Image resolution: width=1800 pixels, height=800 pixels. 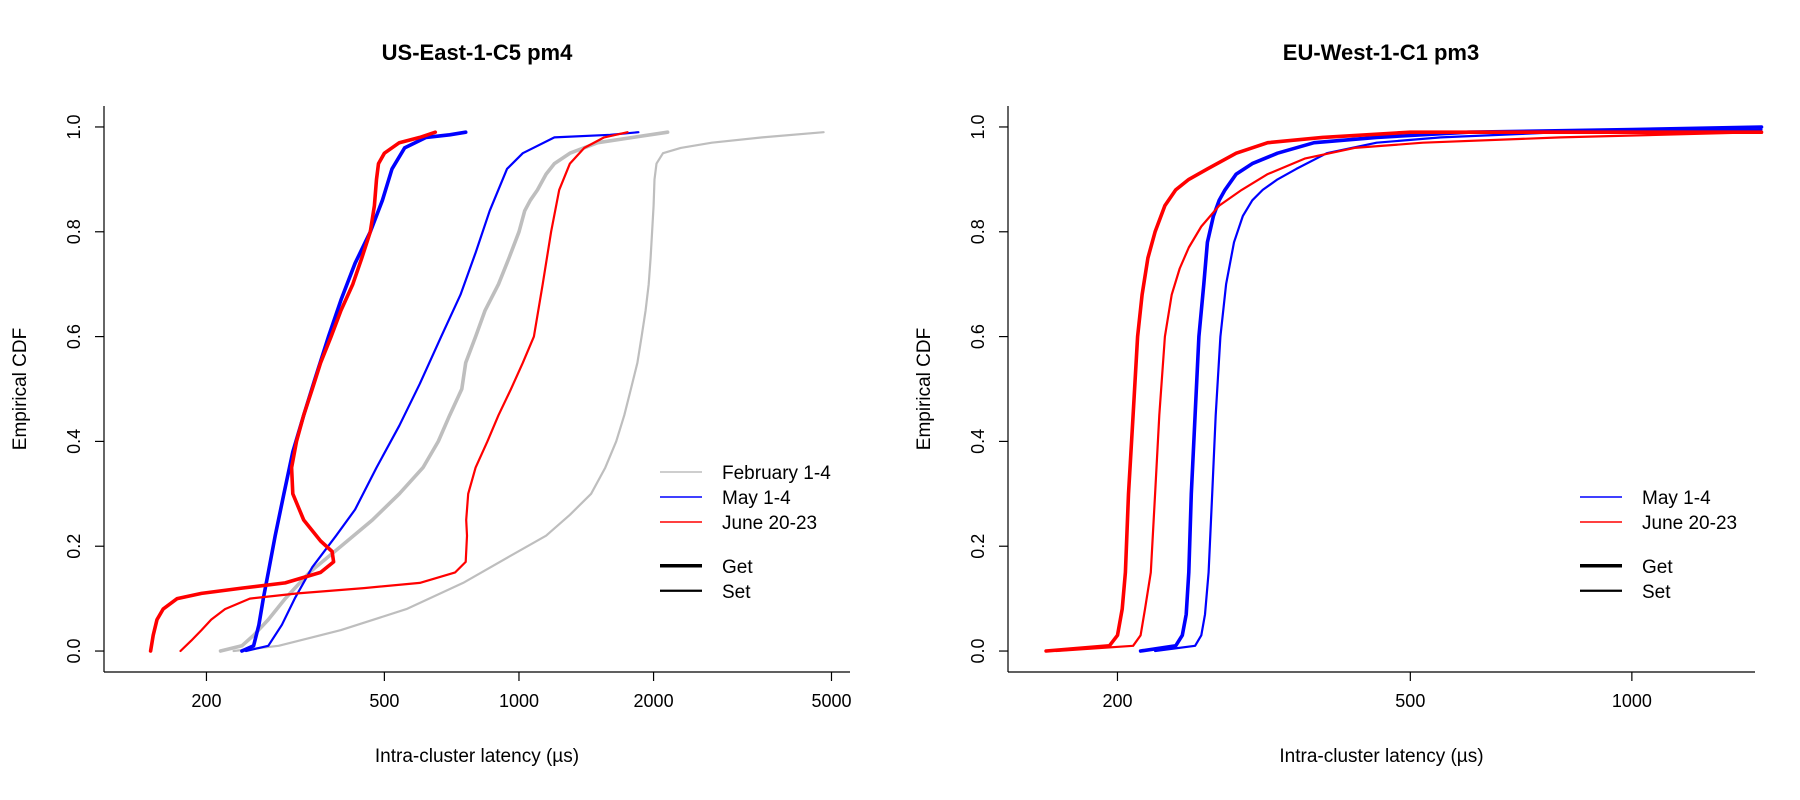 I want to click on x-tick-label: 2000, so click(x=654, y=701).